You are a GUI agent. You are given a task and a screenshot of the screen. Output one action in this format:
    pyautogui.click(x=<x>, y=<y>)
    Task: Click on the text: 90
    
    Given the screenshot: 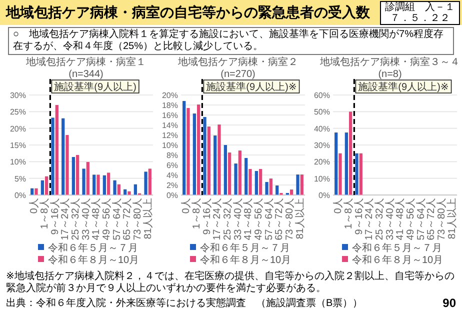 What is the action you would take?
    pyautogui.click(x=449, y=303)
    